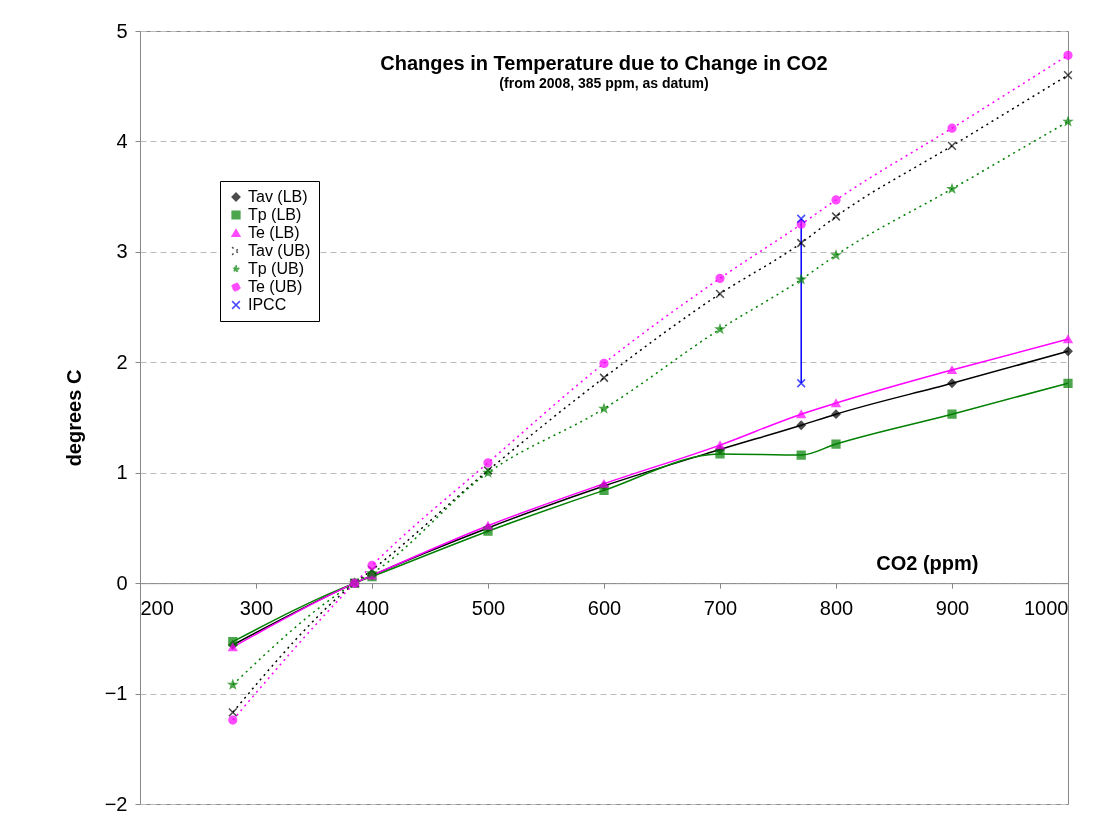  I want to click on x-tick-label: 900, so click(952, 607).